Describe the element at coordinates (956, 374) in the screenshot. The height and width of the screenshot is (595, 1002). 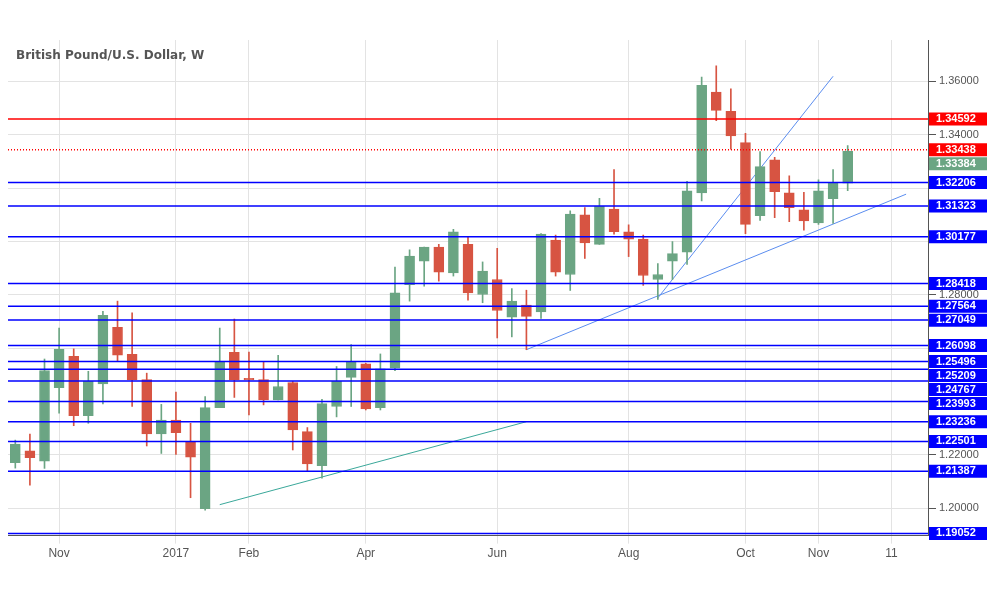
I see `ref-line-label: 1.25209` at that location.